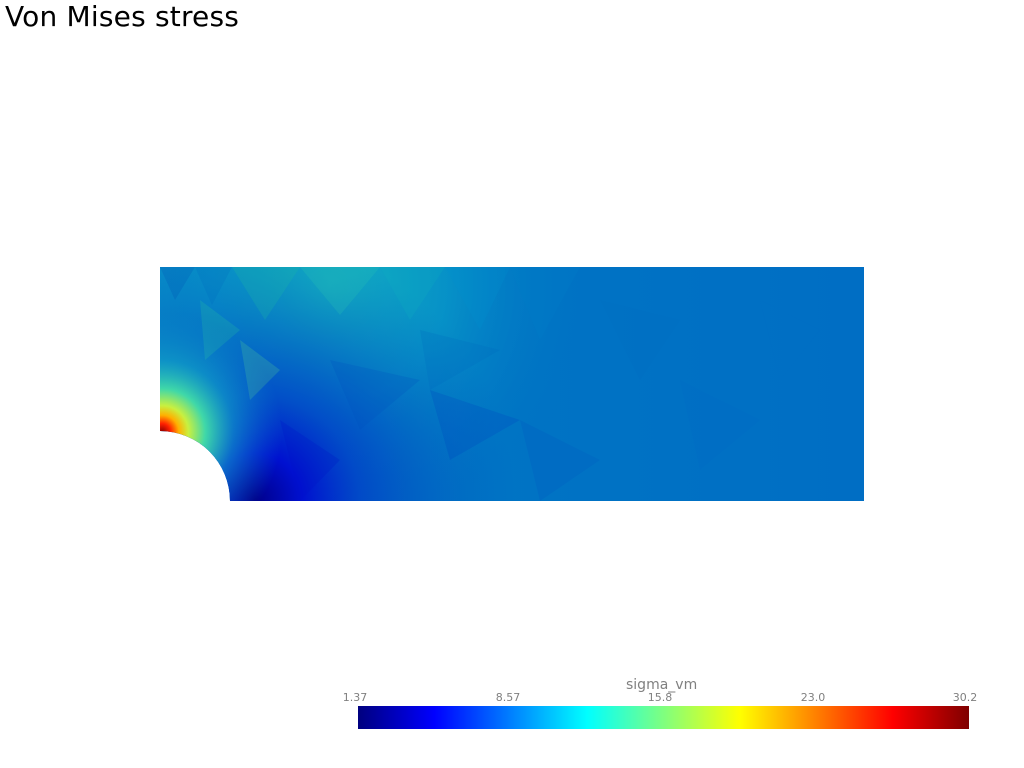 The image size is (1024, 768). What do you see at coordinates (965, 697) in the screenshot?
I see `scalar-bar-tick-max: 30.2` at bounding box center [965, 697].